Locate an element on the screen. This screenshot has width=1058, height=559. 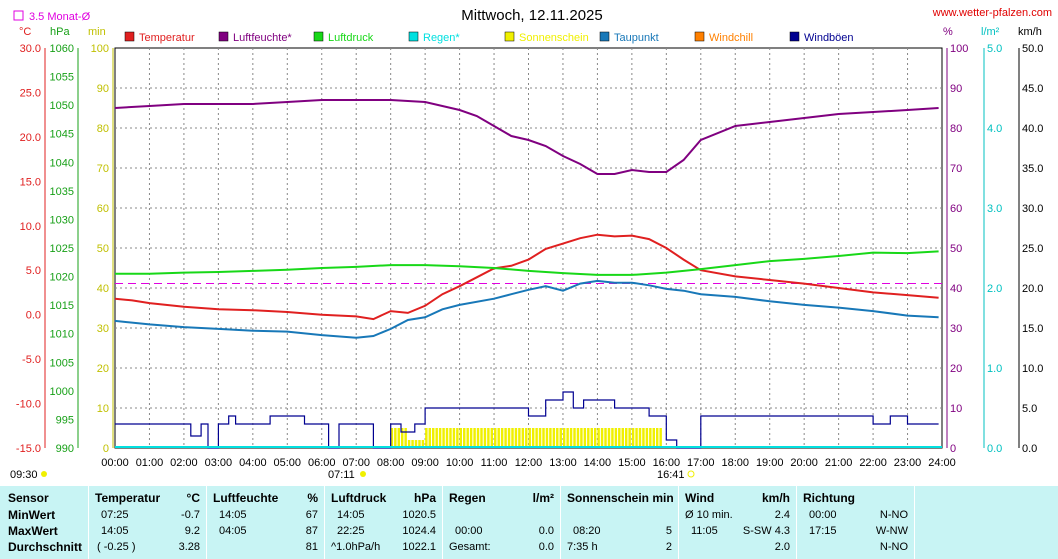
axis-tick-temperature: -5.0 is located at coordinates (31, 360).